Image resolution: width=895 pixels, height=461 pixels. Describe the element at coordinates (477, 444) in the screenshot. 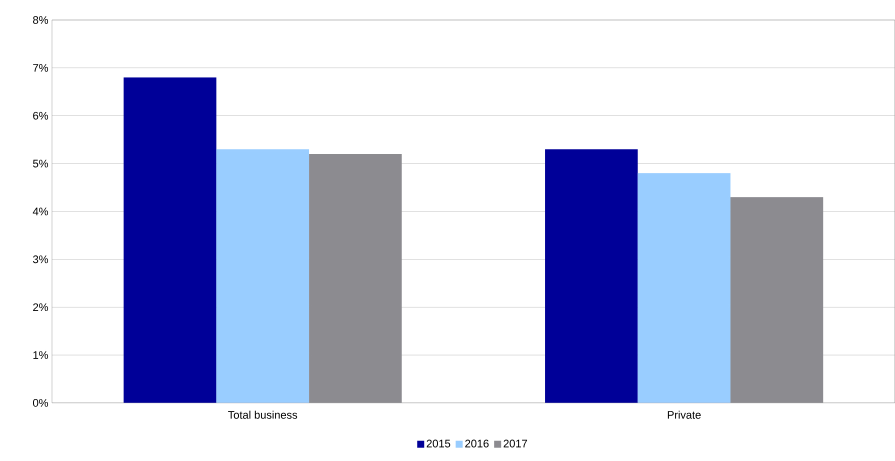

I see `legend-label: 2016` at that location.